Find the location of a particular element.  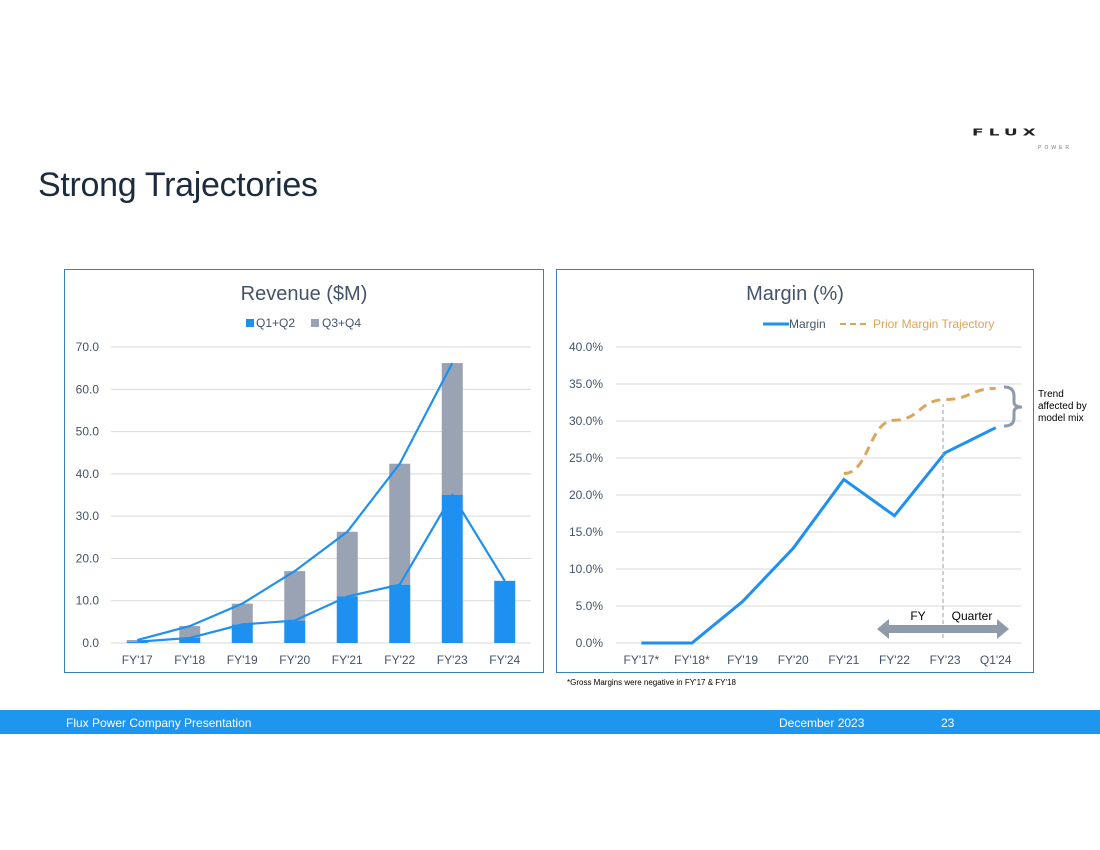

page-title: Strong Trajectories is located at coordinates (178, 185).